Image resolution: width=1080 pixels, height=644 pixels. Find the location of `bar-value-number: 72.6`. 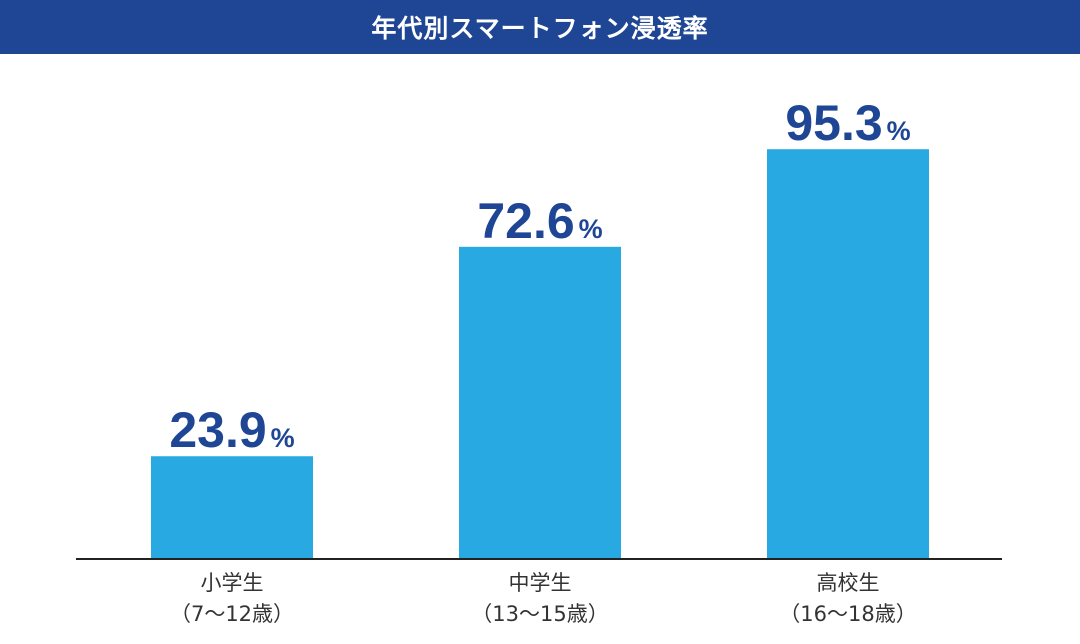

bar-value-number: 72.6 is located at coordinates (525, 221).